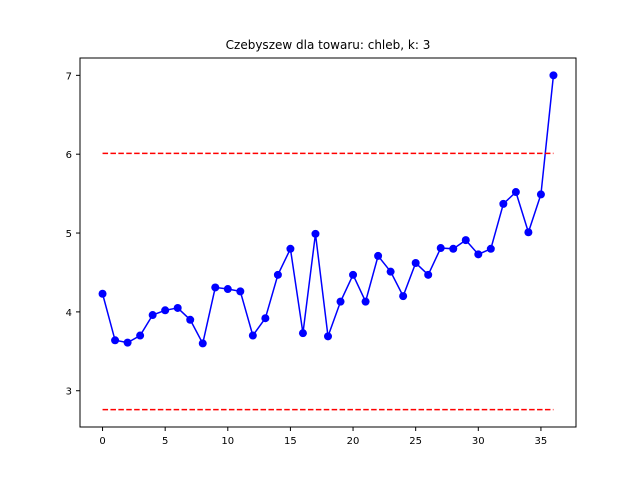  What do you see at coordinates (165, 441) in the screenshot?
I see `x-tick-label: 5` at bounding box center [165, 441].